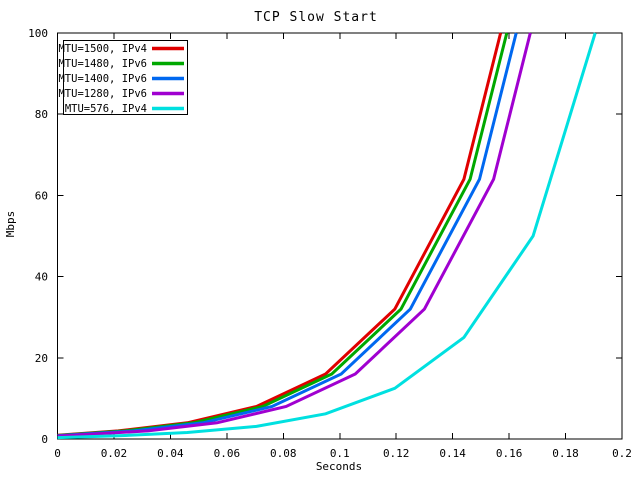 The width and height of the screenshot is (640, 480). I want to click on legend-label: MTU=1500, IPv4, so click(102, 49).